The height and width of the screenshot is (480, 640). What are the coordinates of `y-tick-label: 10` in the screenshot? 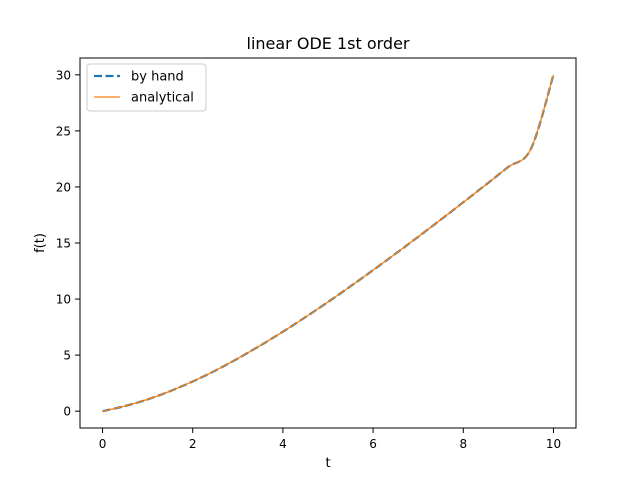 It's located at (63, 300).